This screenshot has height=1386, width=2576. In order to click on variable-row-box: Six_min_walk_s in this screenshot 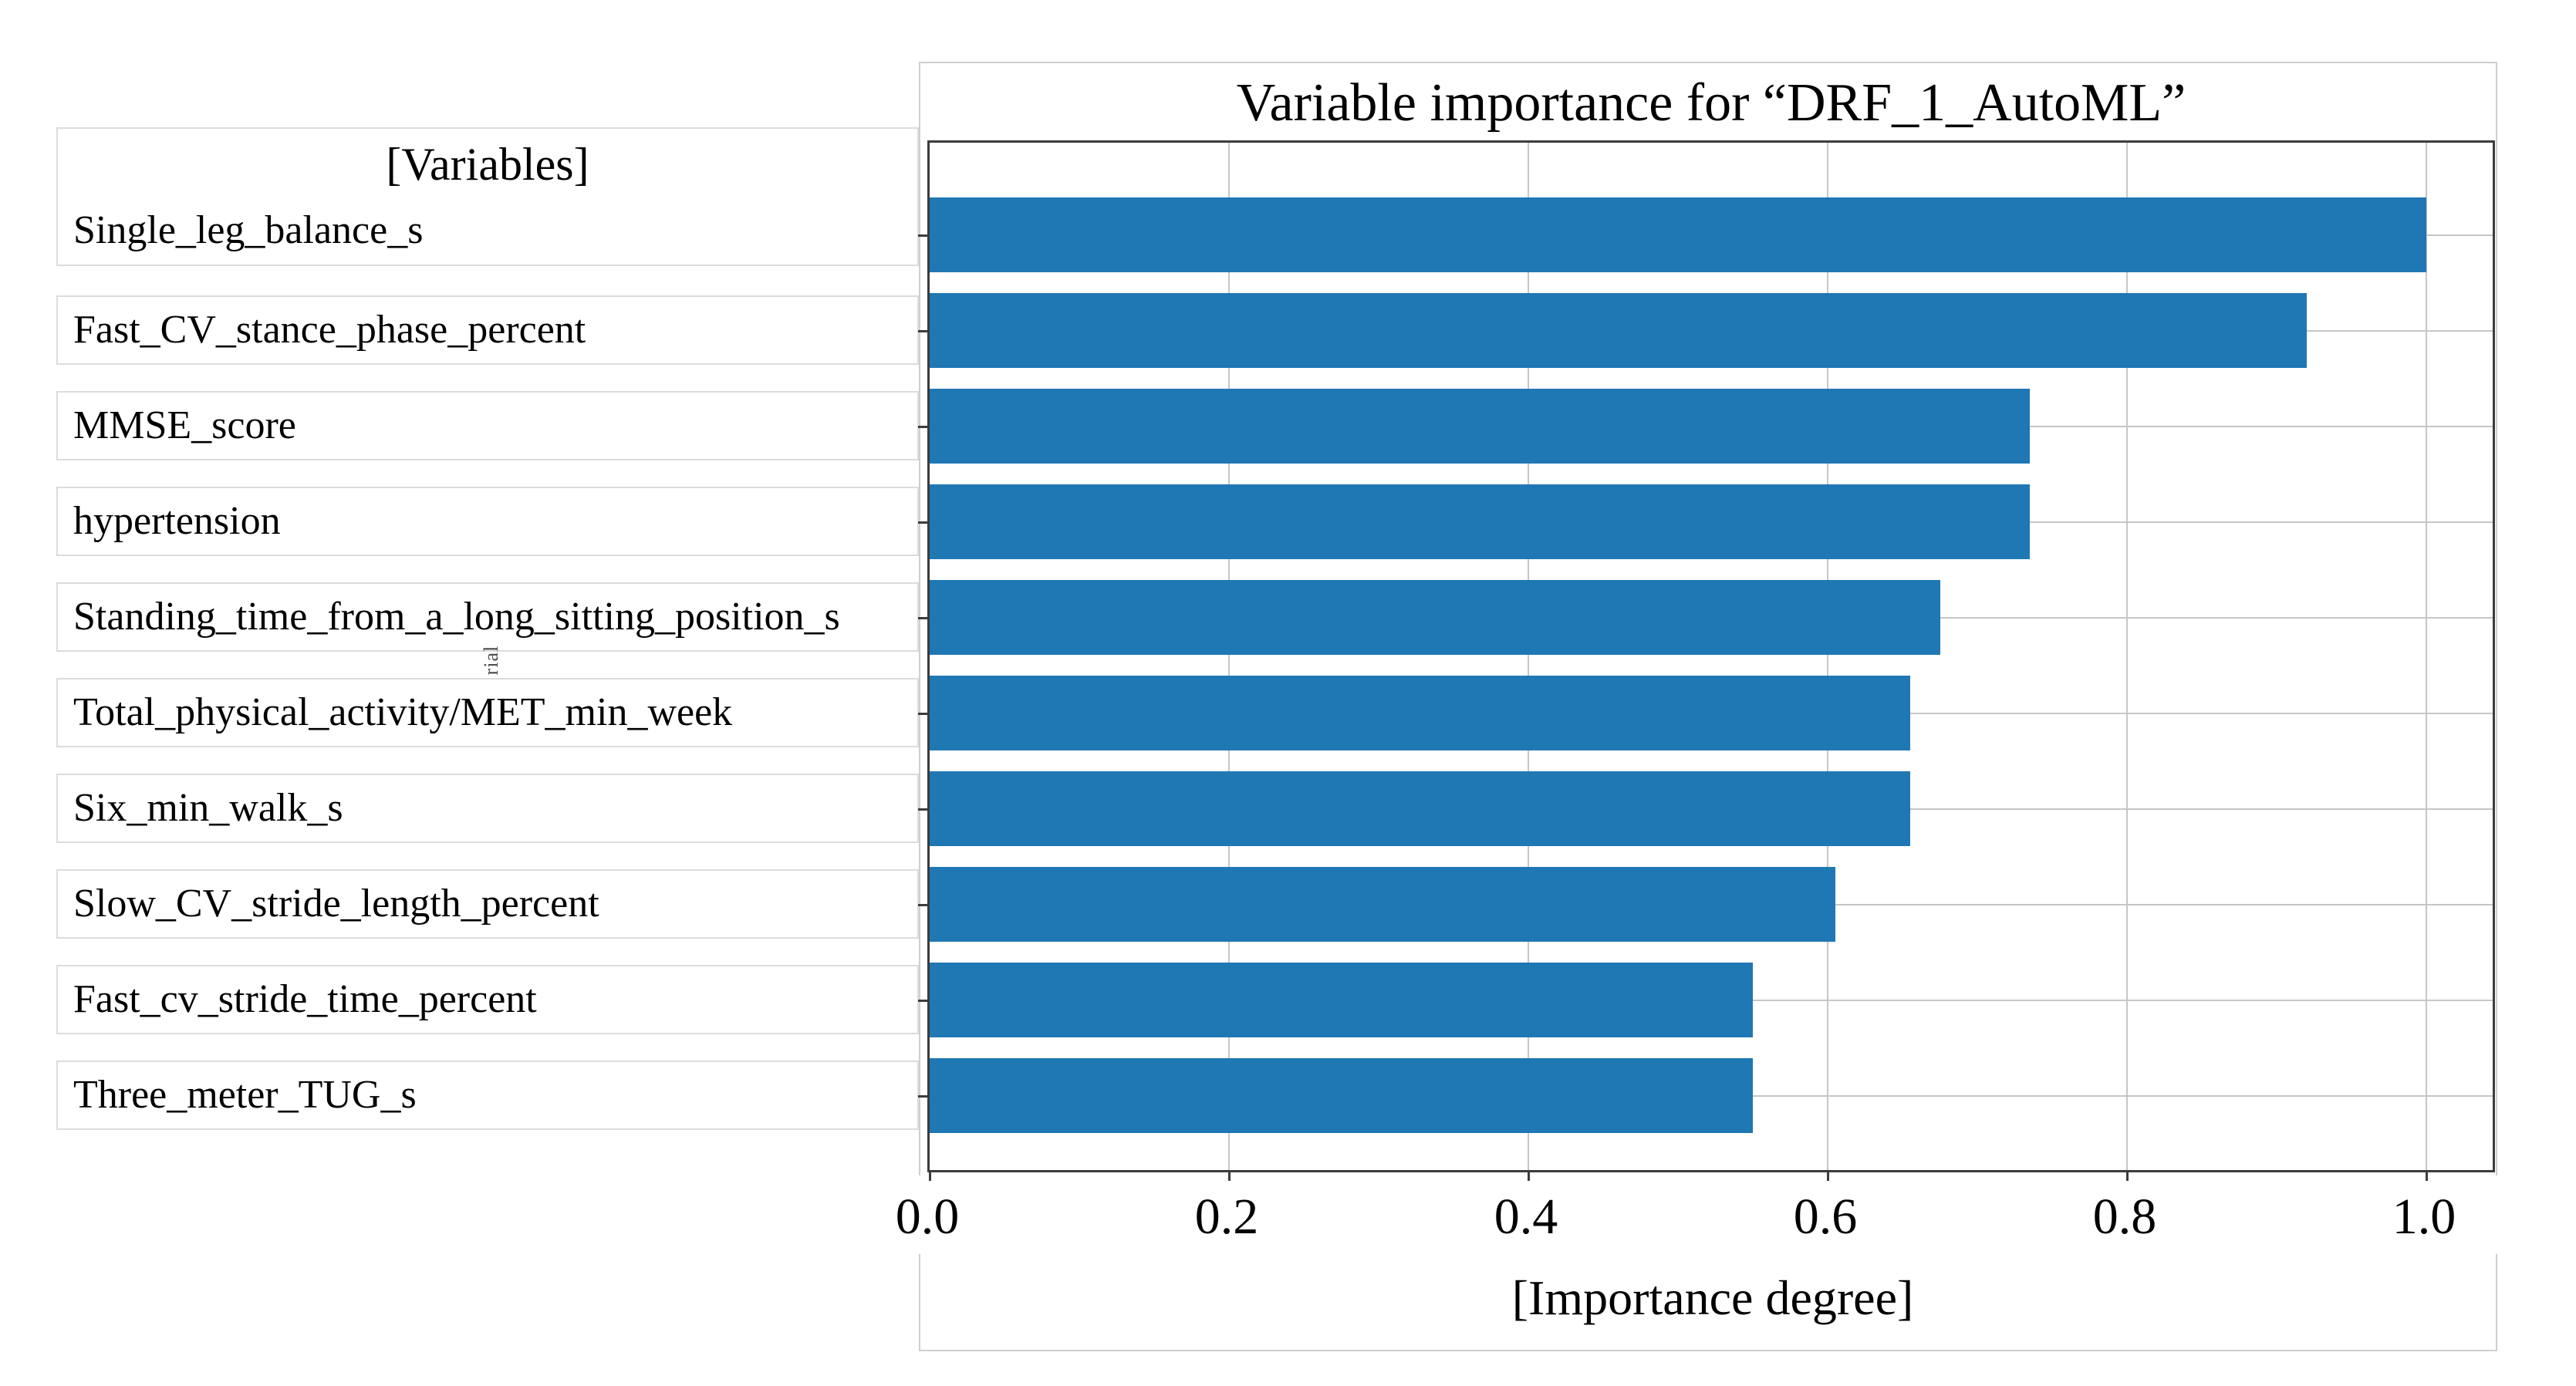, I will do `click(487, 808)`.